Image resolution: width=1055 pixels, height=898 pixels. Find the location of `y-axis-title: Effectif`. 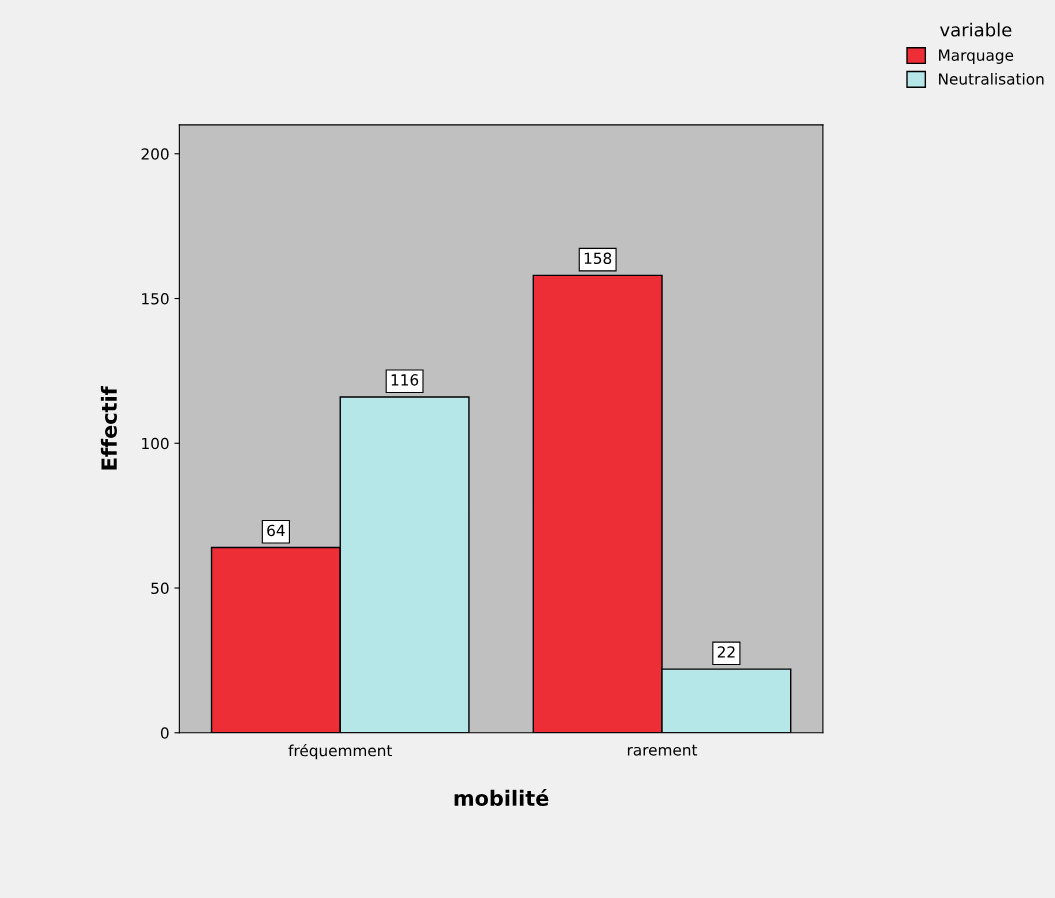

y-axis-title: Effectif is located at coordinates (108, 428).